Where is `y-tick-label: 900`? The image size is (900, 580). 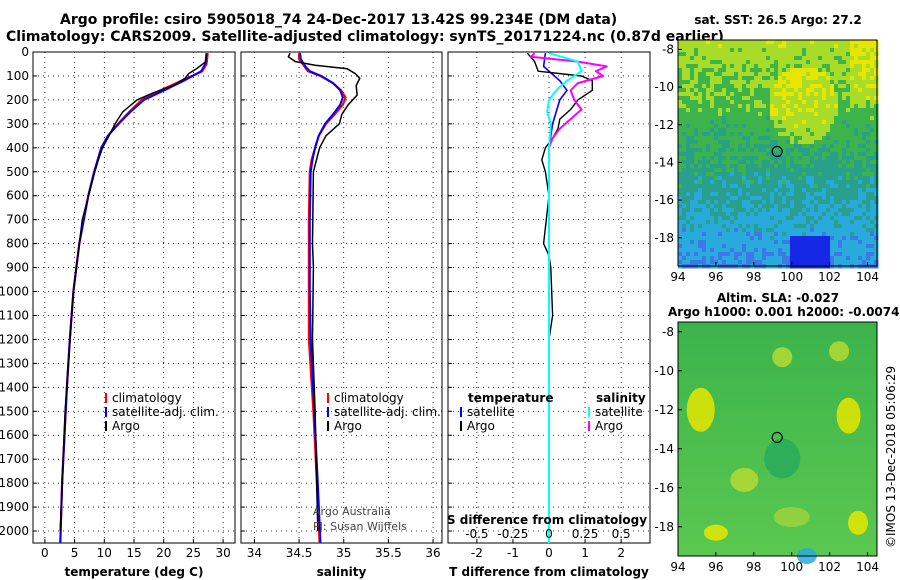
y-tick-label: 900 is located at coordinates (17, 268).